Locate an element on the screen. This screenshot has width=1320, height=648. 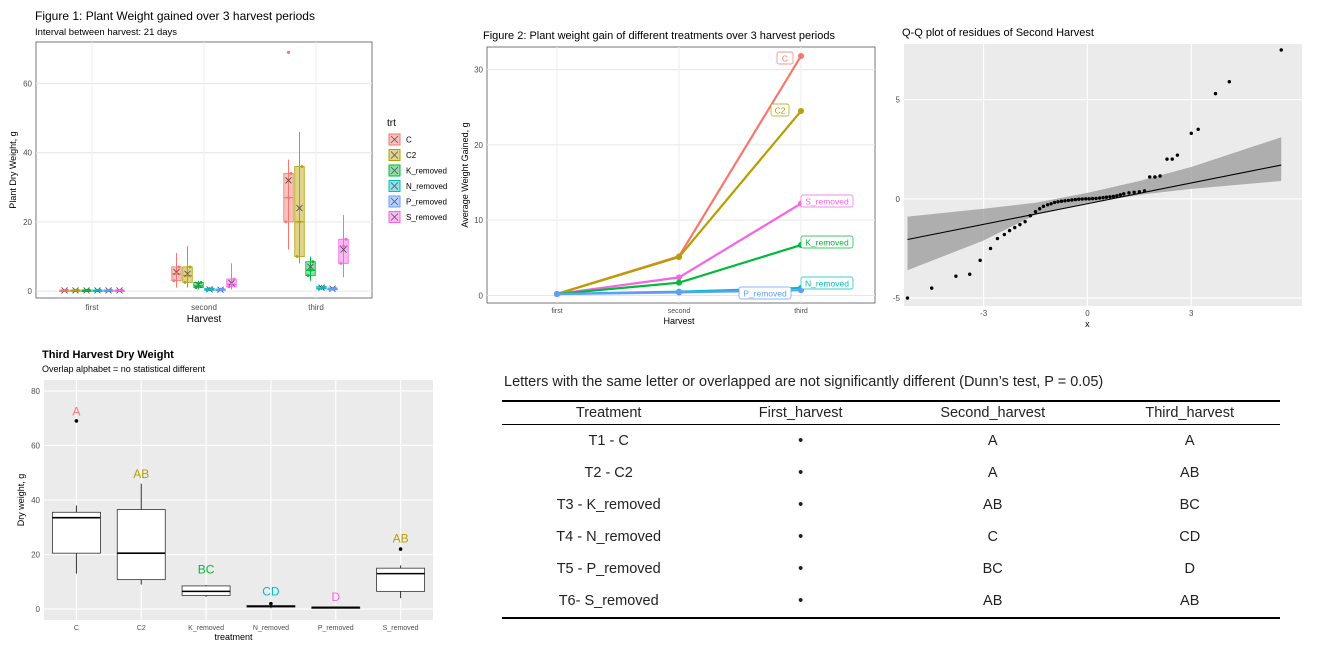
y-tick-label: 60 is located at coordinates (35, 445).